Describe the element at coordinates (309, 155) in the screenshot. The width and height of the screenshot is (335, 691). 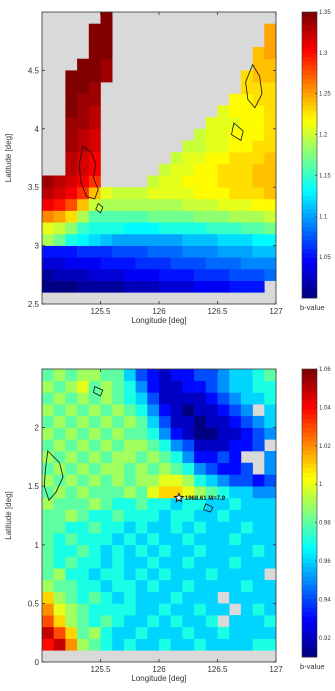
I see `colorbar-frame` at that location.